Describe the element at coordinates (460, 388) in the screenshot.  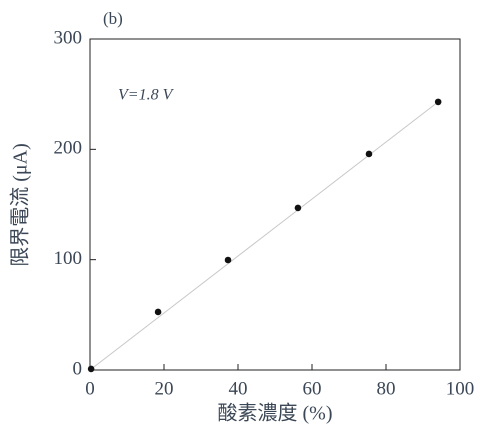
I see `x-tick-label: 100` at that location.